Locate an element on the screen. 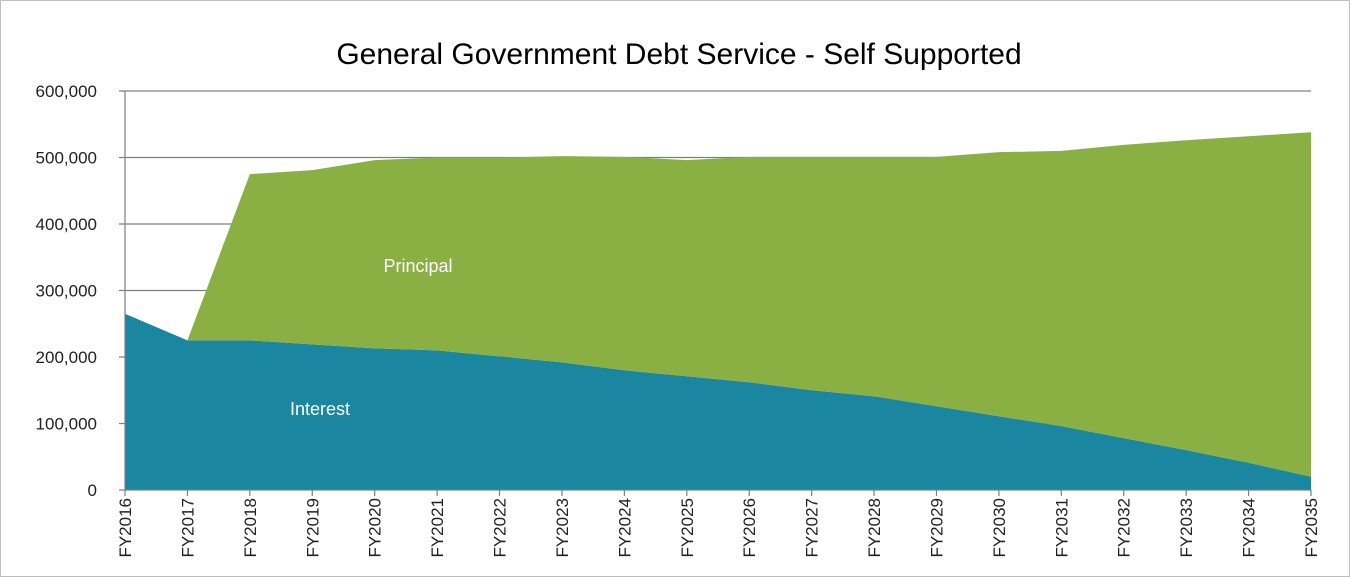 This screenshot has width=1350, height=578. x-tick-label: FY2022 is located at coordinates (500, 528).